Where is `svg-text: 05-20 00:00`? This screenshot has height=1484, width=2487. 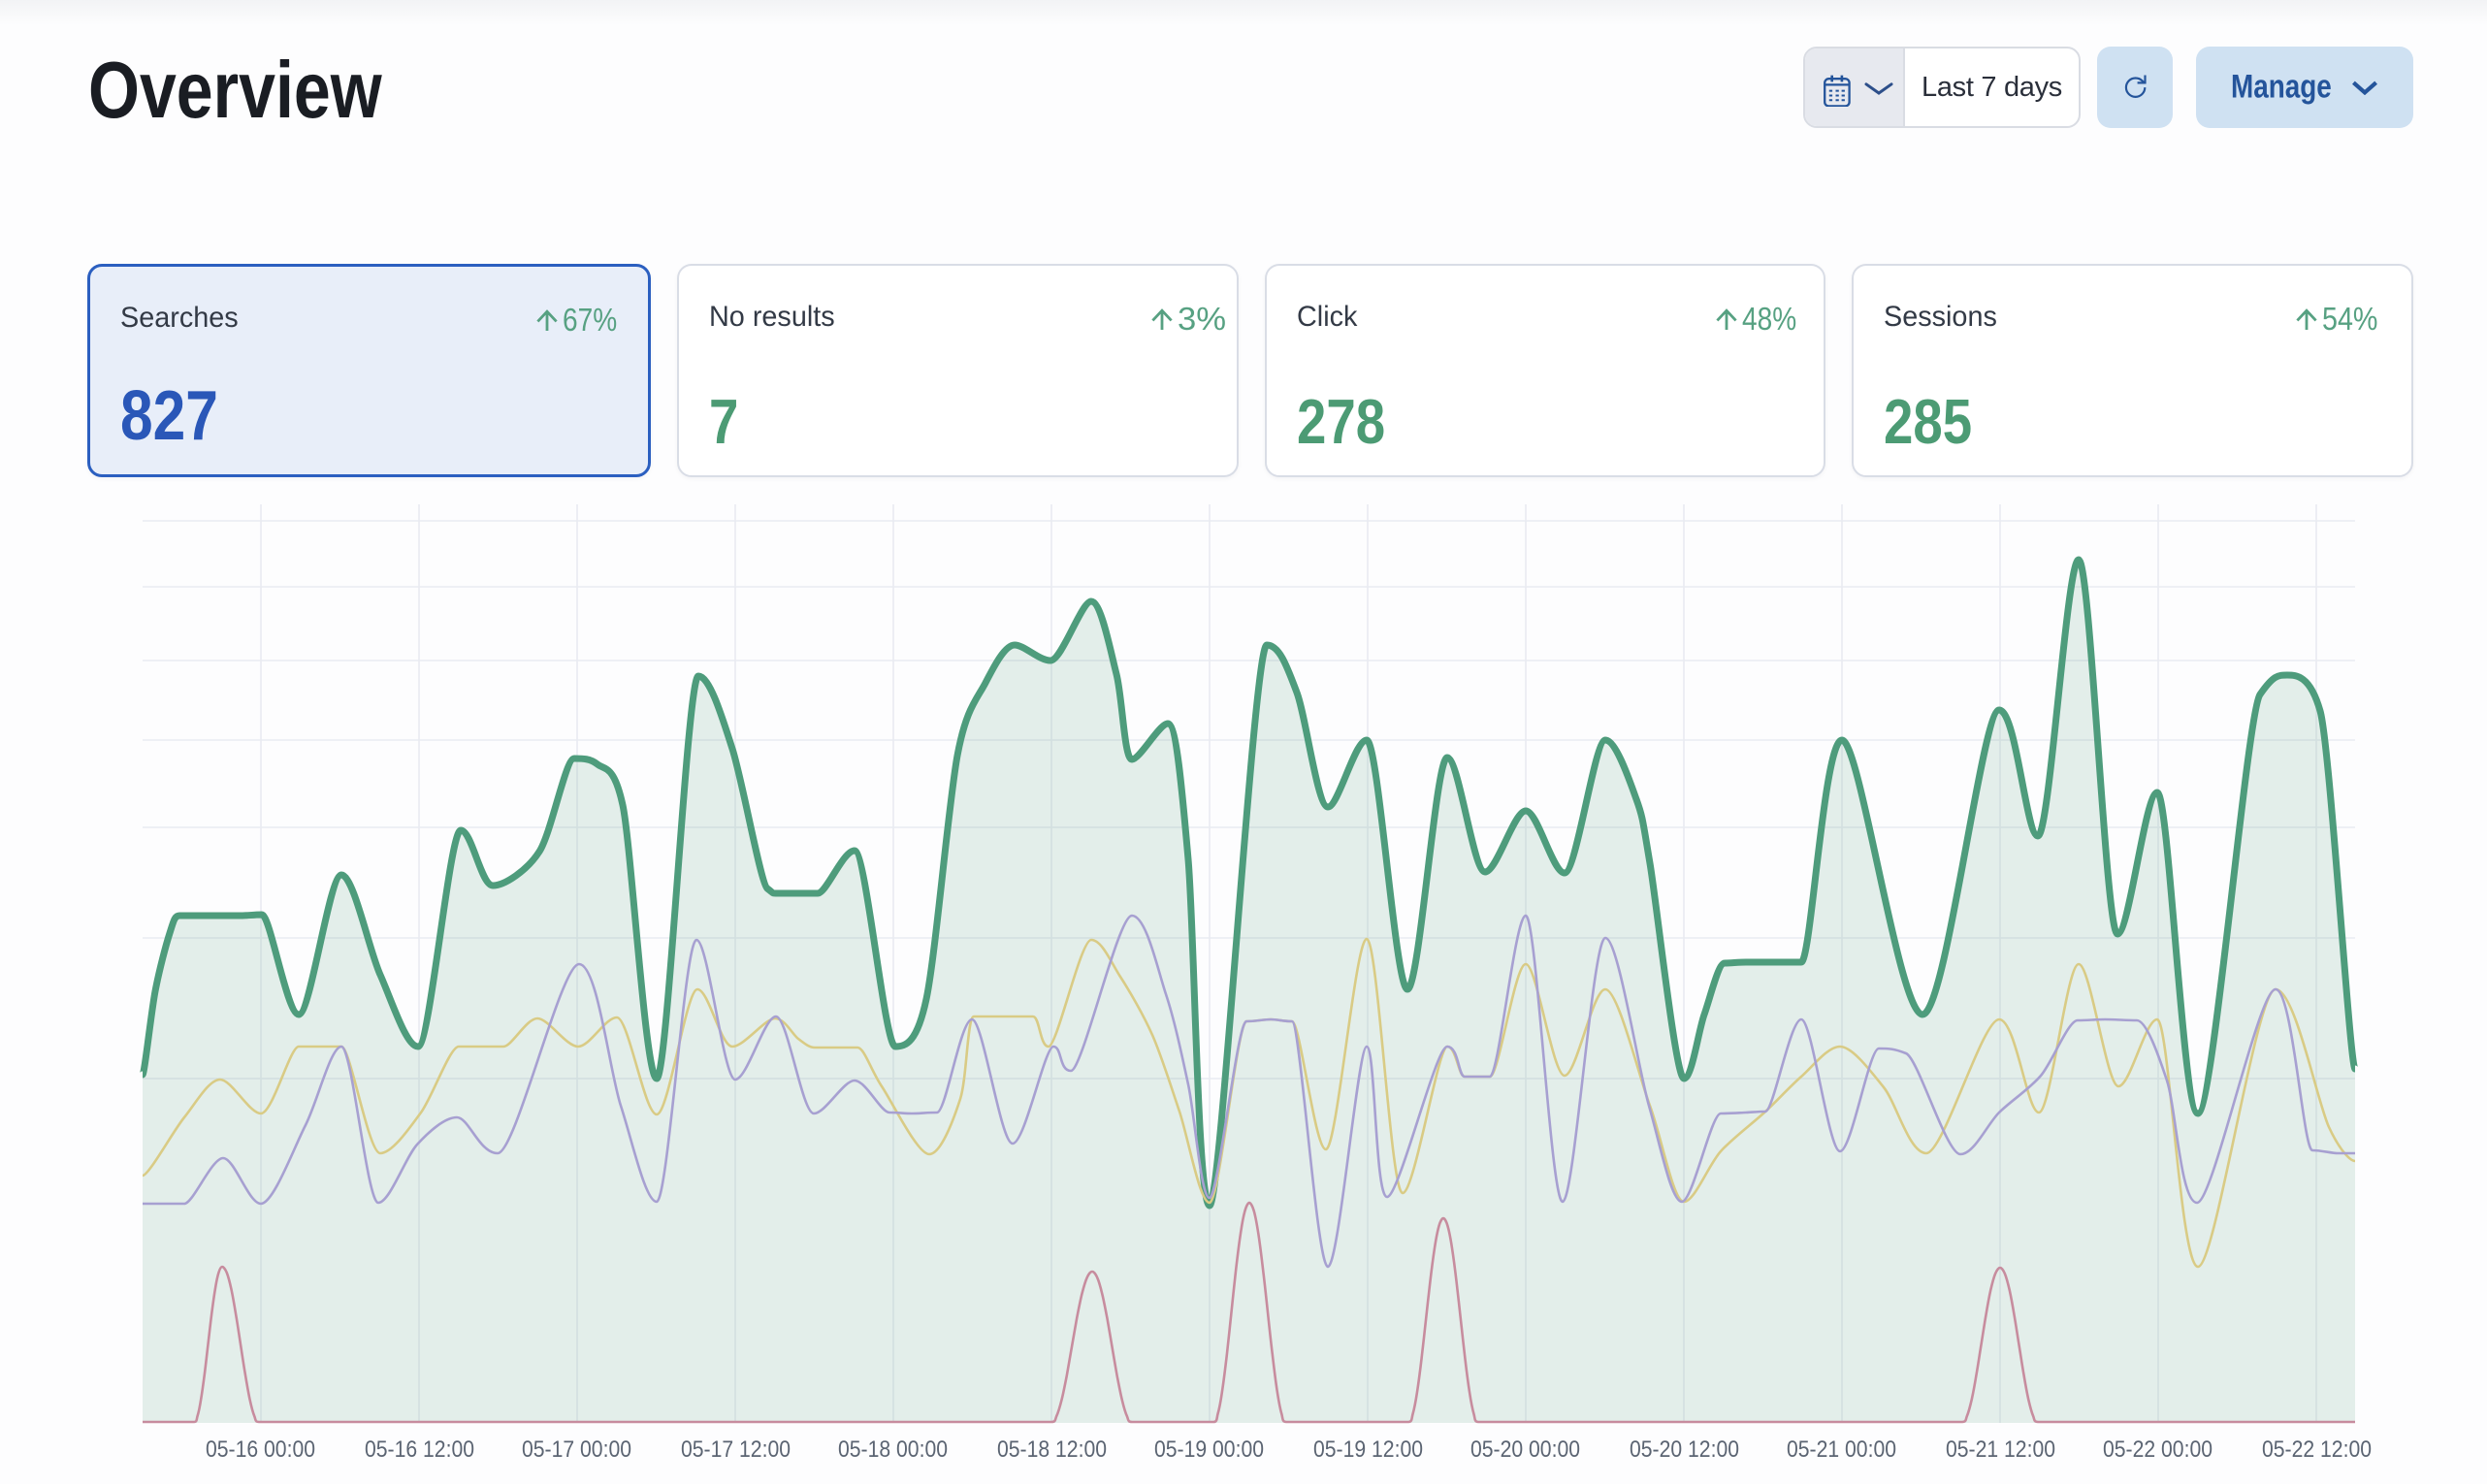 svg-text: 05-20 00:00 is located at coordinates (1525, 1449).